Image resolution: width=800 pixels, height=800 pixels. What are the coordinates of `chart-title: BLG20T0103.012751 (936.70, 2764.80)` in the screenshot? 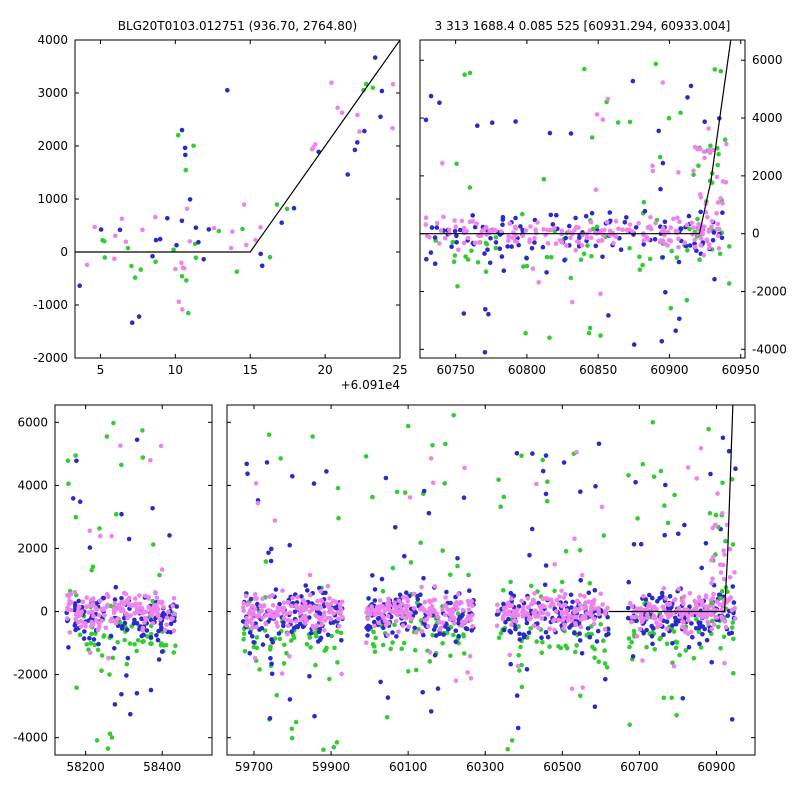 It's located at (237, 26).